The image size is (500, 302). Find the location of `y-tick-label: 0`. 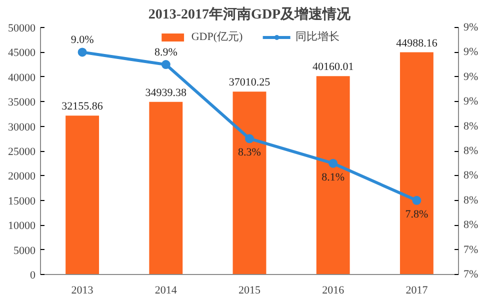

y-tick-label: 0 is located at coordinates (33, 276).